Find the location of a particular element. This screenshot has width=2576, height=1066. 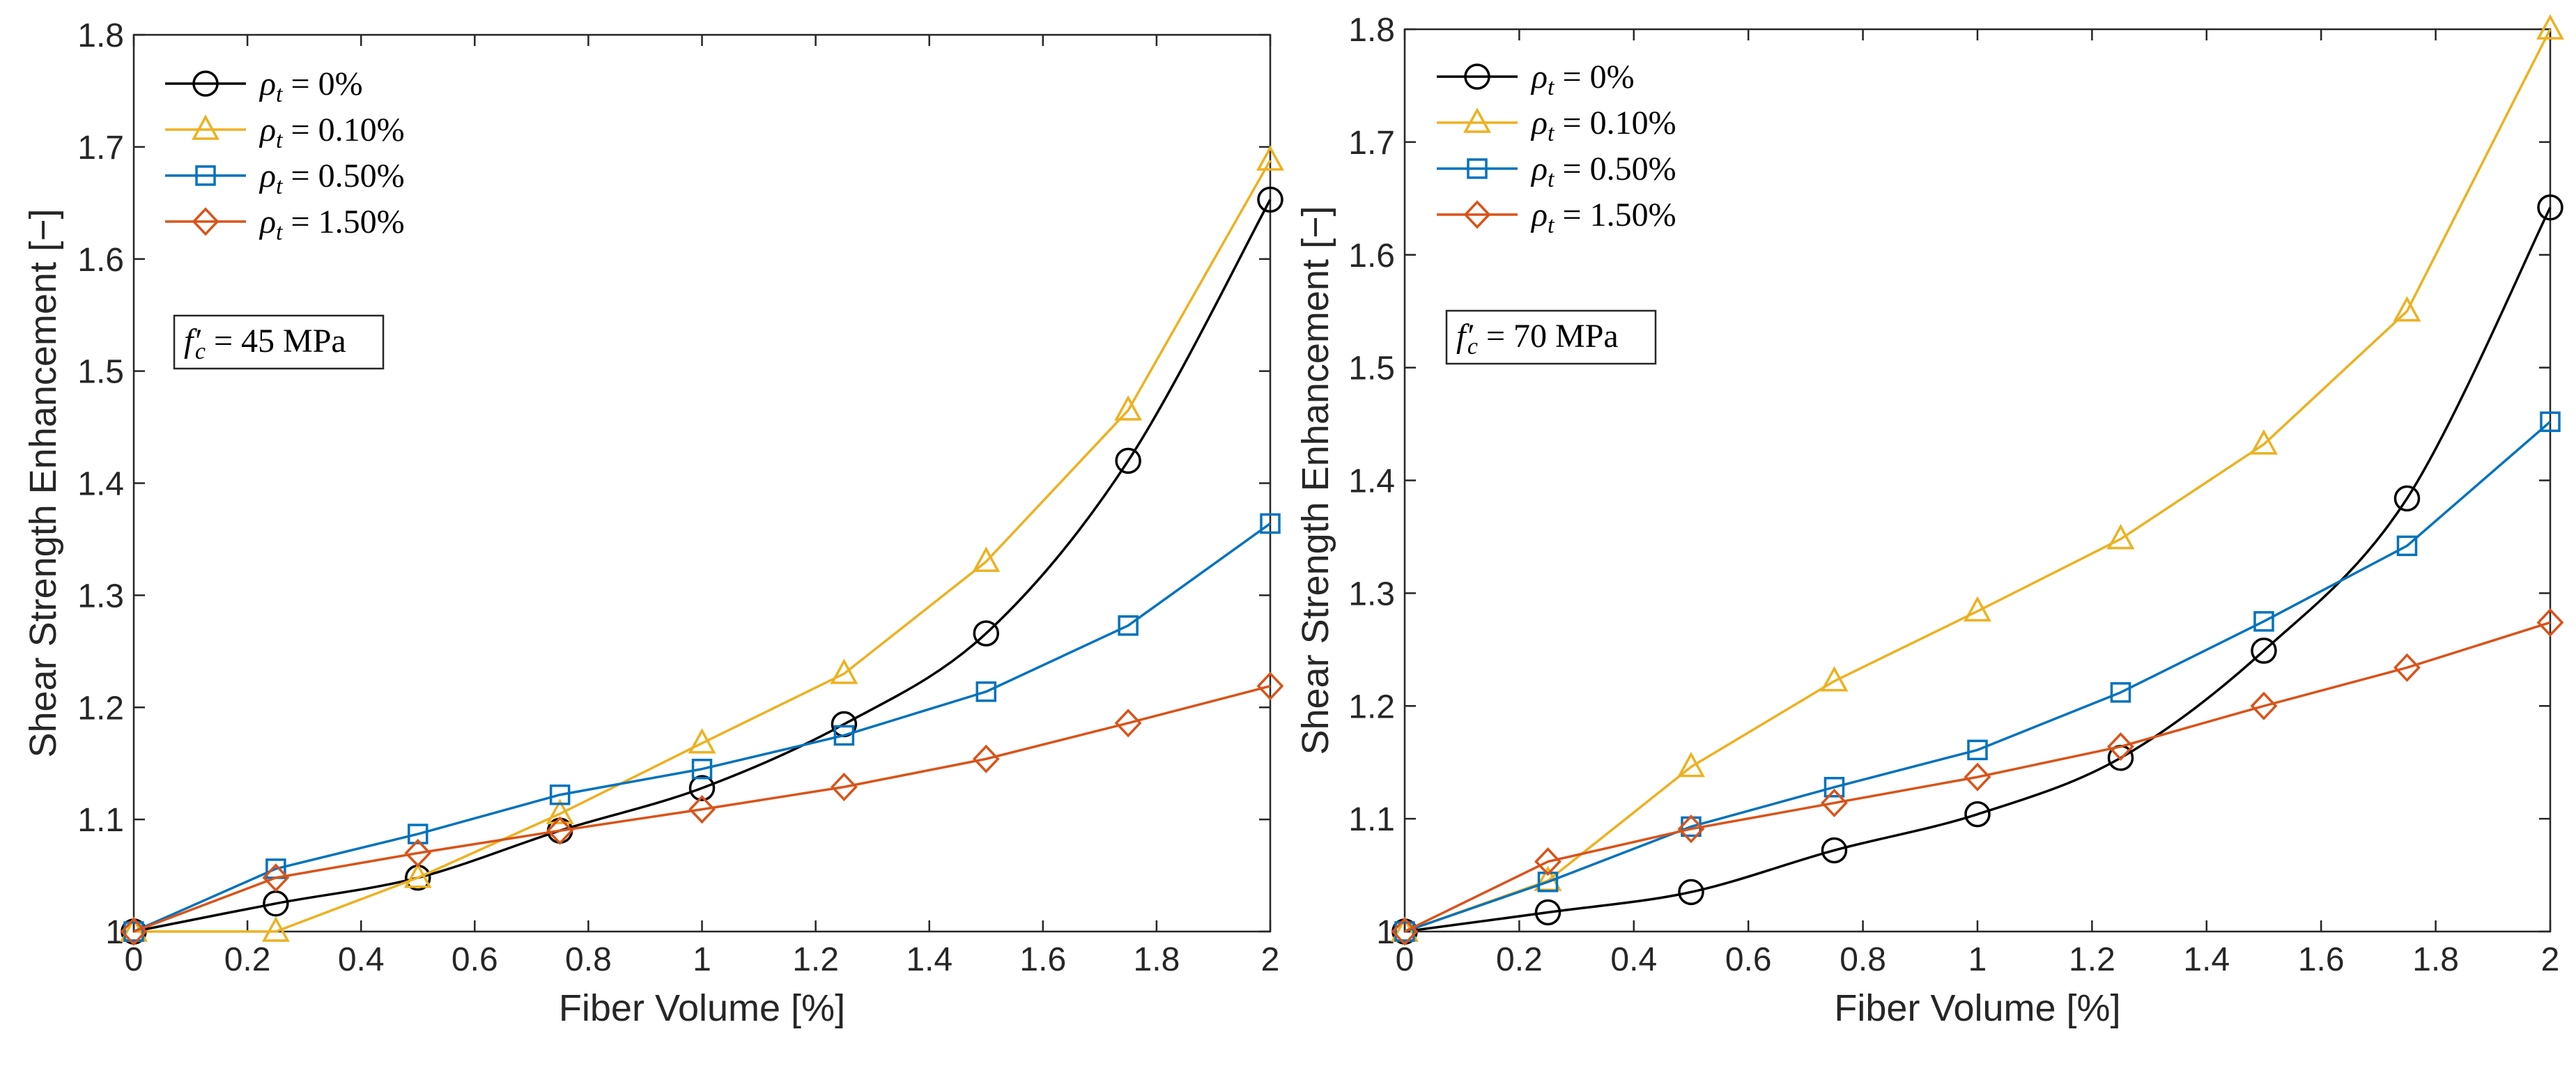

y-tick-label: 1.8 is located at coordinates (1371, 30).